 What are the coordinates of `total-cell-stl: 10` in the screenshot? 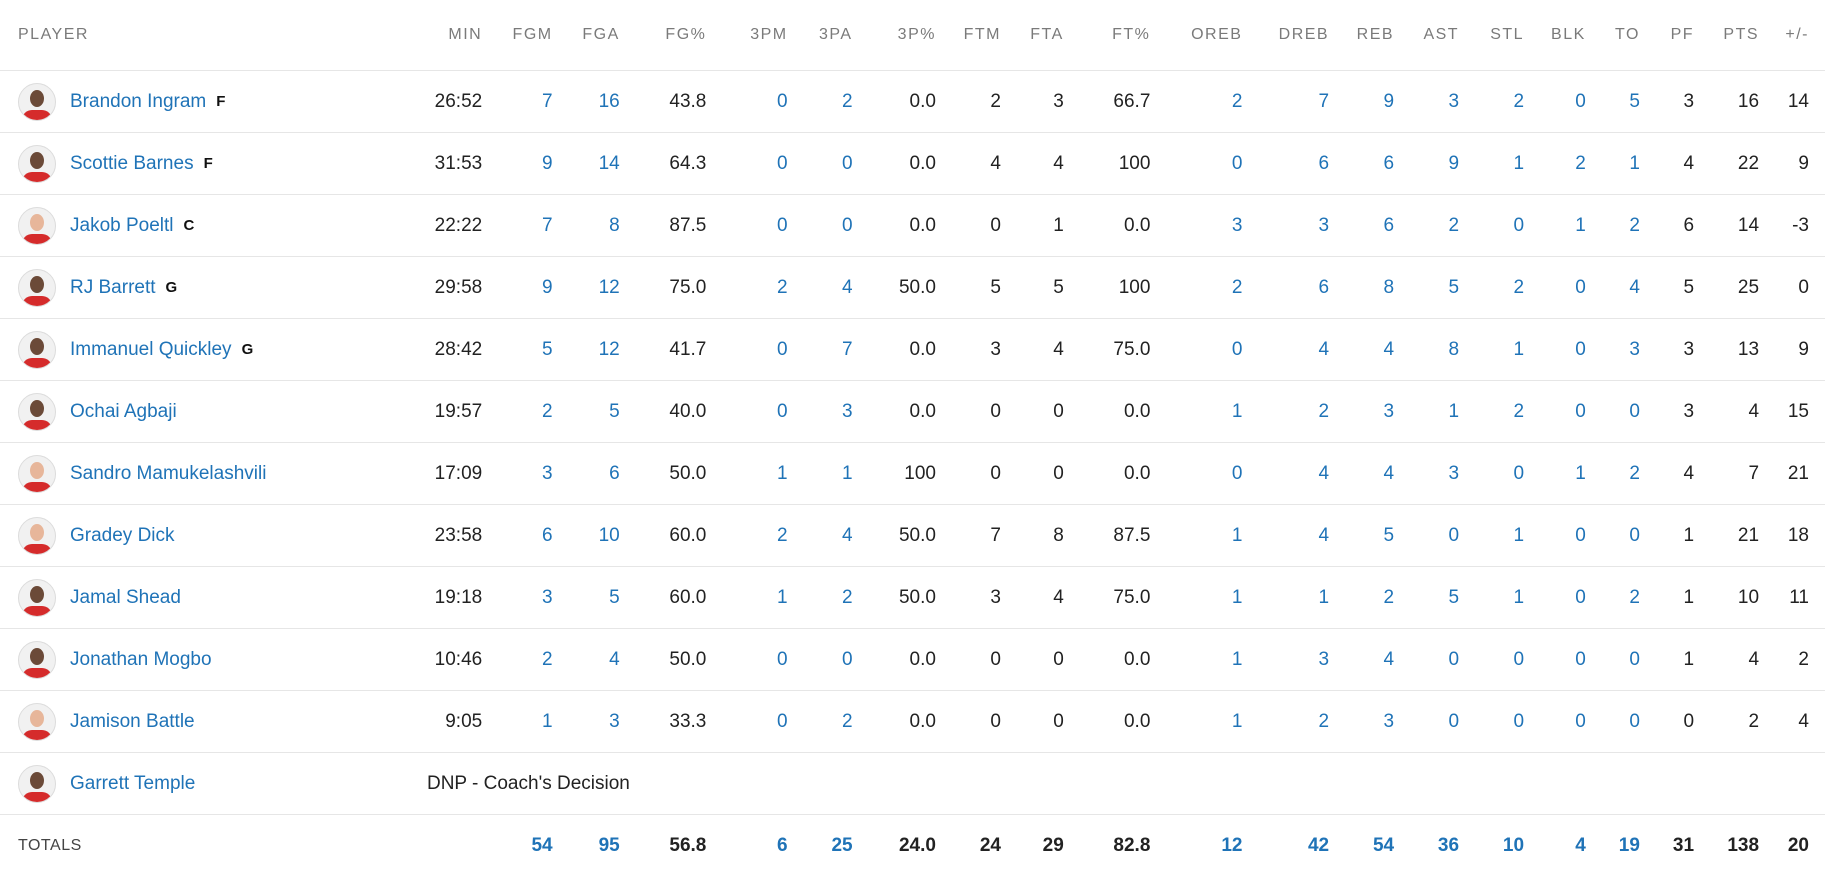 It's located at (1507, 846).